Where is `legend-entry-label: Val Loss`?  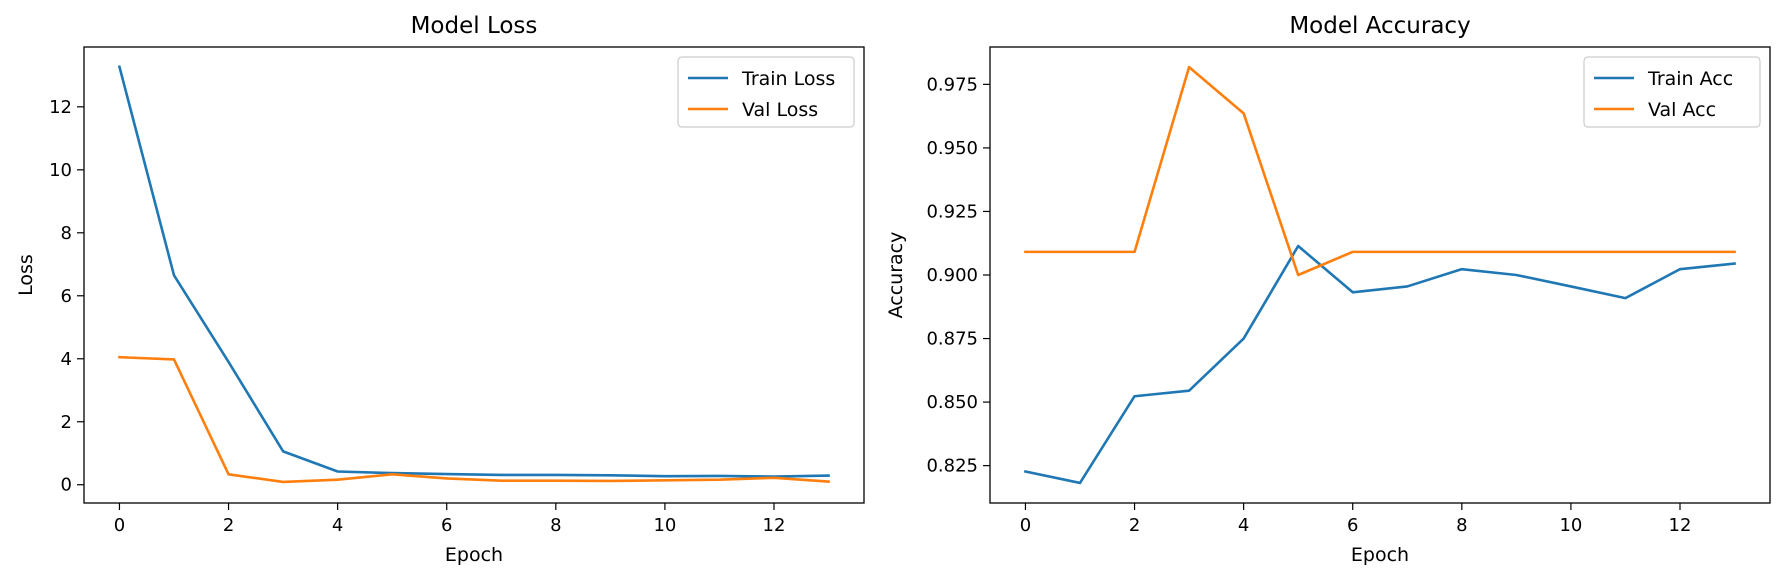
legend-entry-label: Val Loss is located at coordinates (780, 110).